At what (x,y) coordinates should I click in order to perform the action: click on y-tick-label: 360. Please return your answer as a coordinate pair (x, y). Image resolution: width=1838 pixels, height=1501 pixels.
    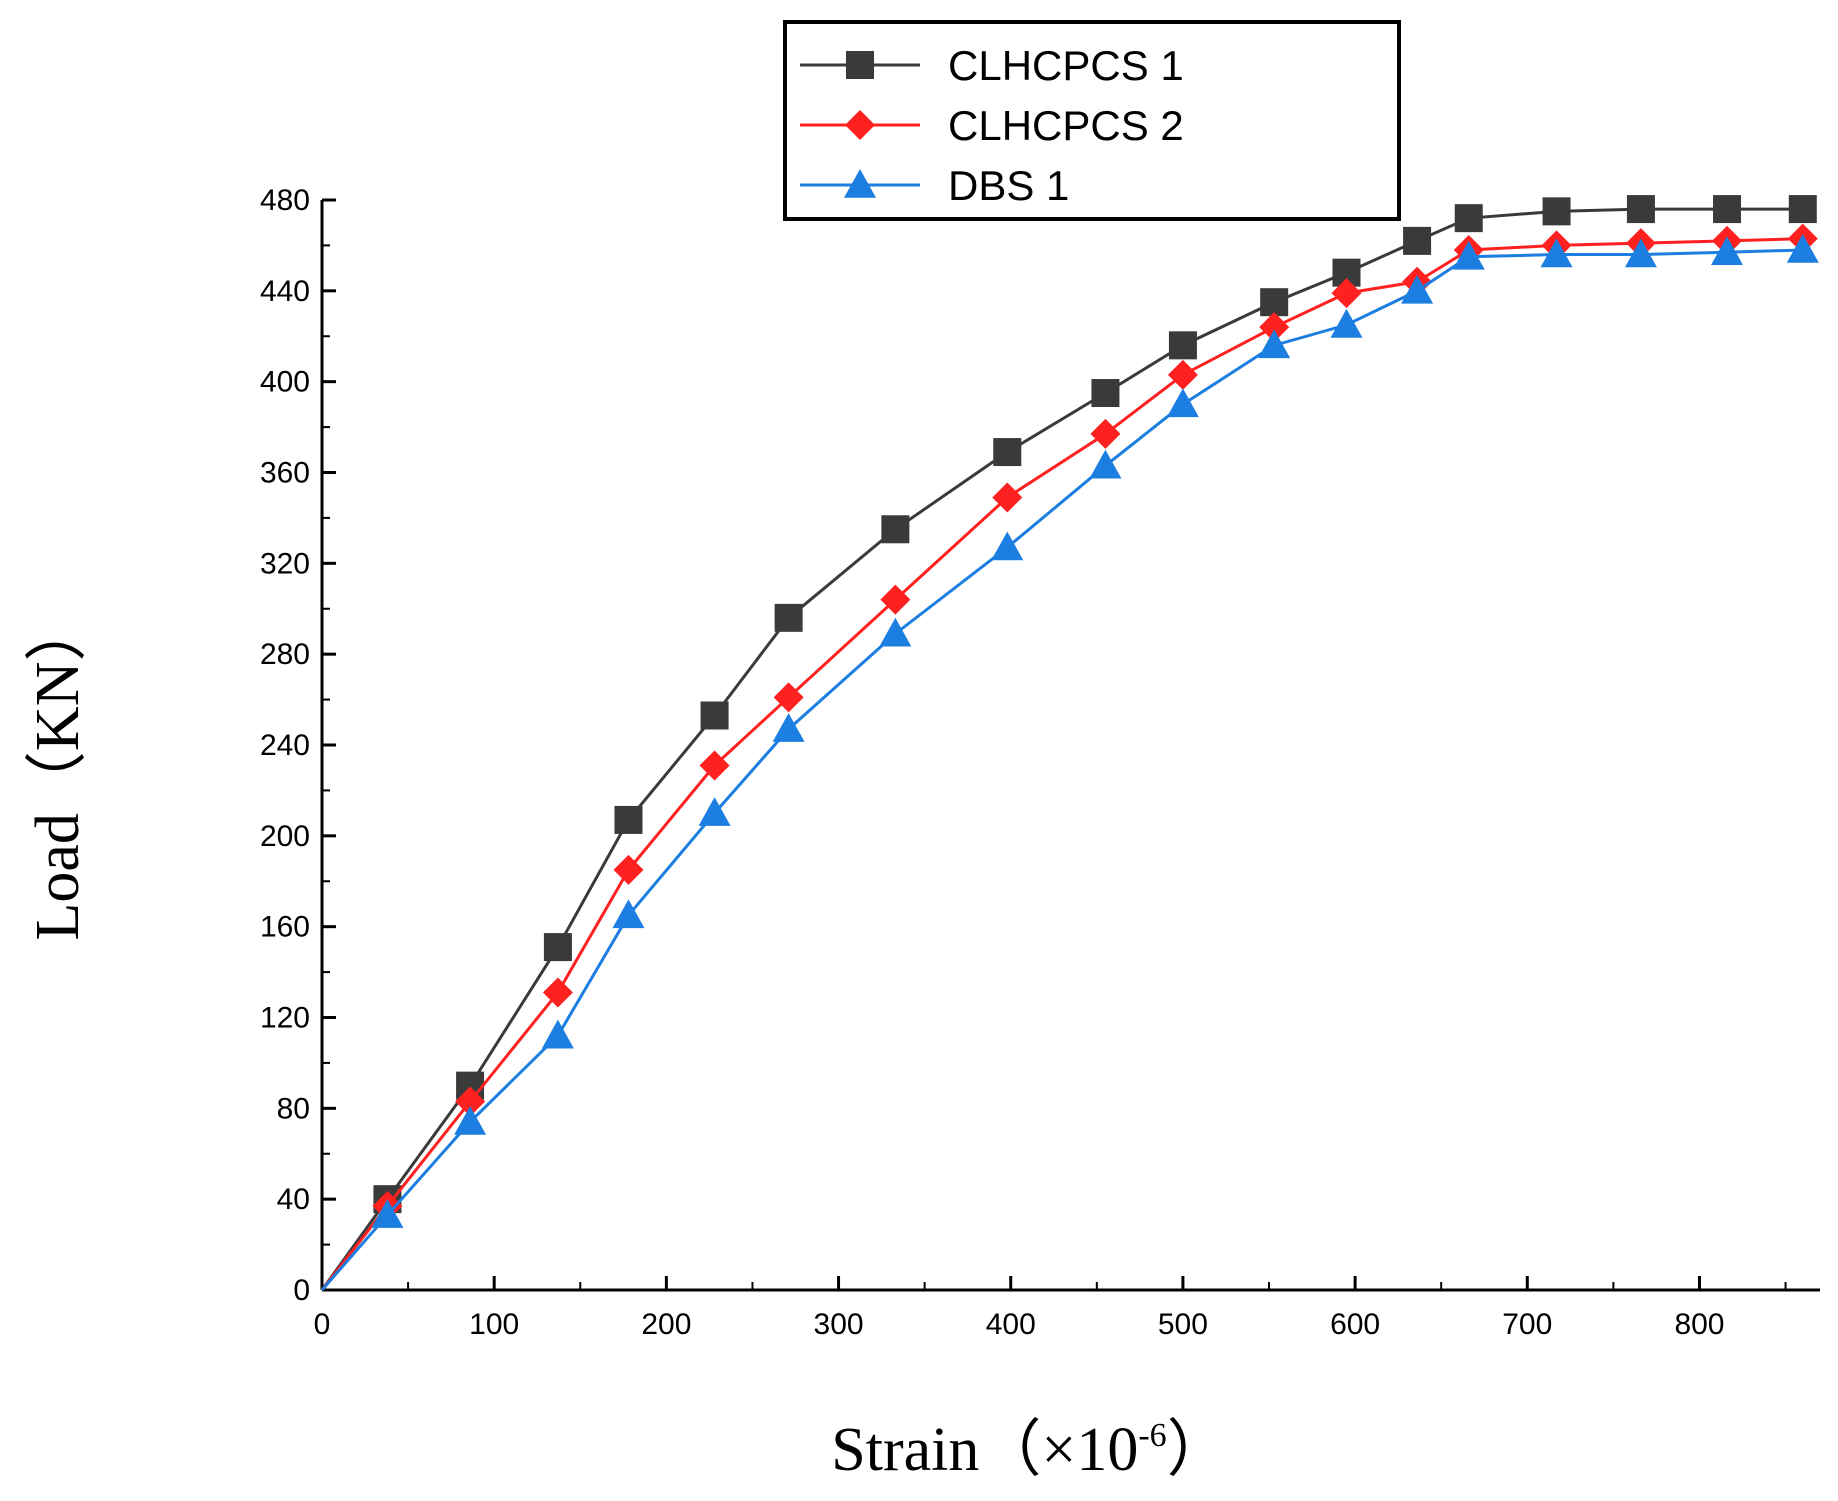
    Looking at the image, I should click on (285, 473).